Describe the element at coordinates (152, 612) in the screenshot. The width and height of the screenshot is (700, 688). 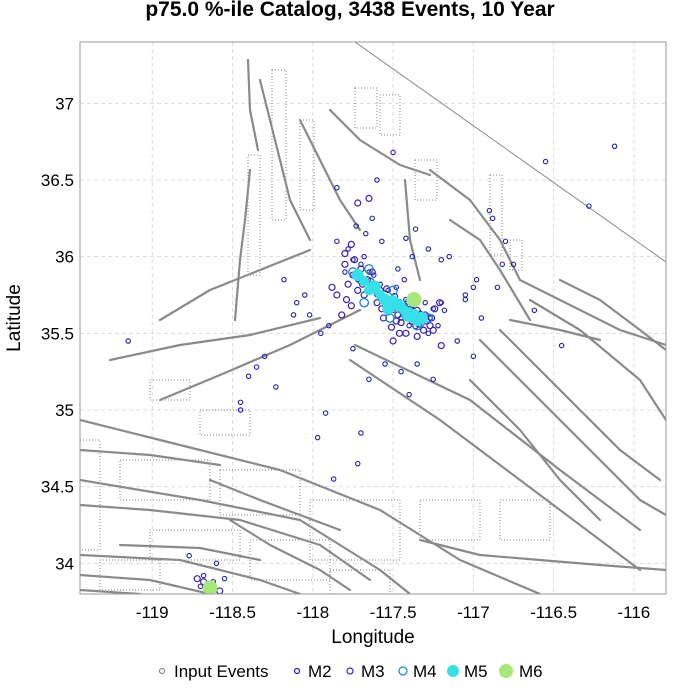
I see `x-tick-label: -119` at that location.